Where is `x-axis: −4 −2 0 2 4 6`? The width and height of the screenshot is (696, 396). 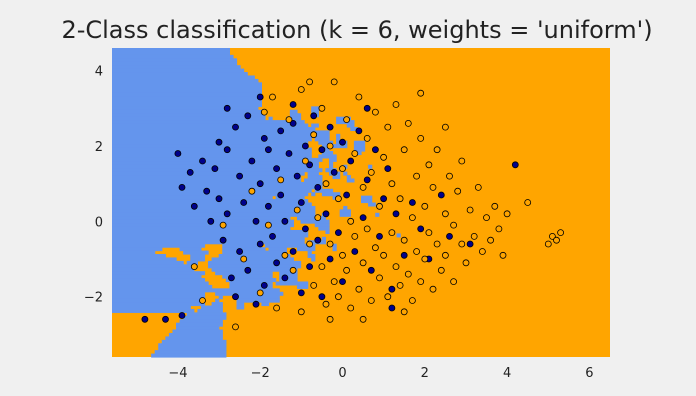
x-axis: −4 −2 0 2 4 6 is located at coordinates (380, 373).